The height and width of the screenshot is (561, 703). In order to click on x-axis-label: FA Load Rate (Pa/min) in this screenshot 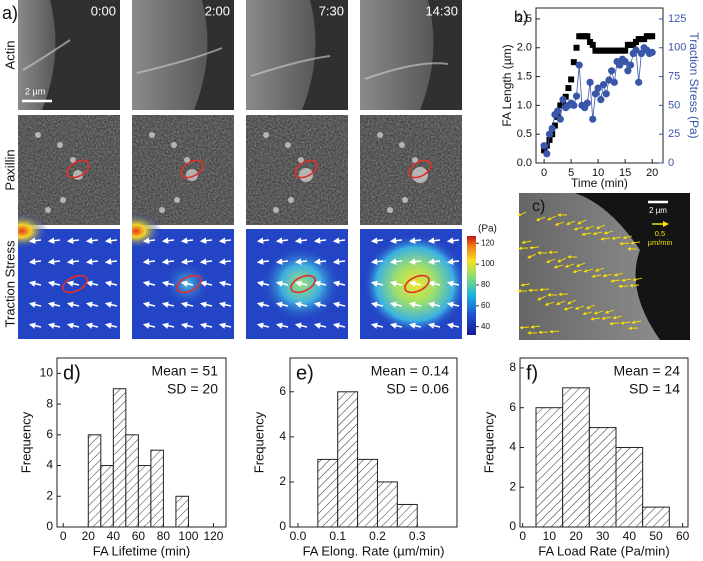, I will do `click(604, 550)`.